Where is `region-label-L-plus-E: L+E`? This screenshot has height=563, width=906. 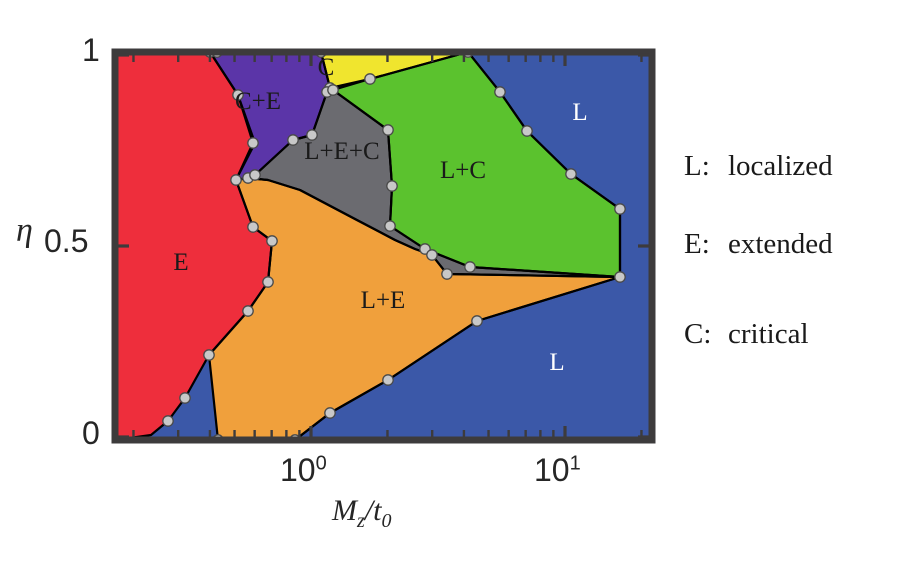 region-label-L-plus-E: L+E is located at coordinates (383, 300).